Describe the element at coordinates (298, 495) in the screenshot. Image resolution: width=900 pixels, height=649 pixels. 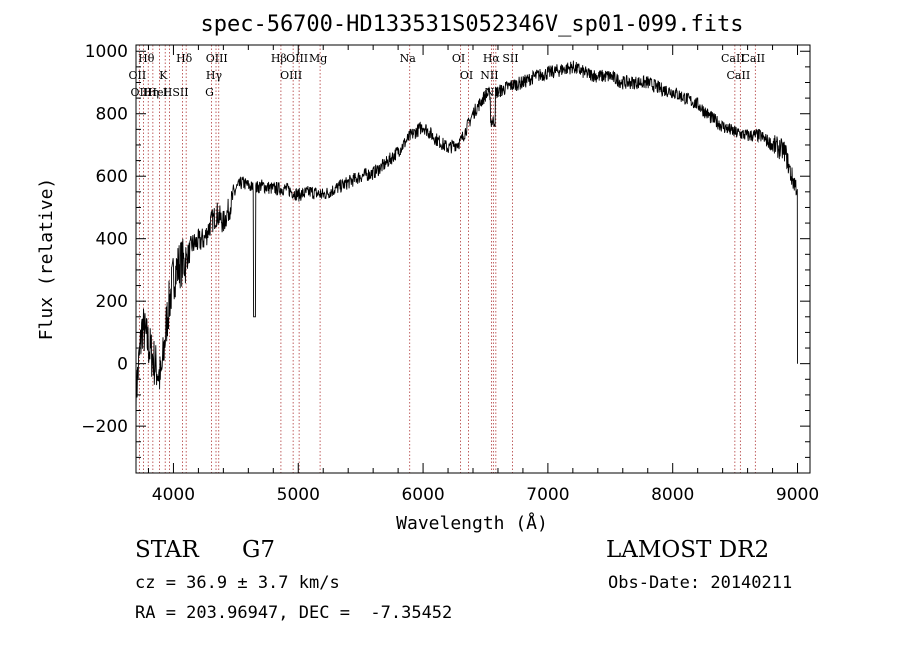
I see `x-tick-label: 5000` at that location.